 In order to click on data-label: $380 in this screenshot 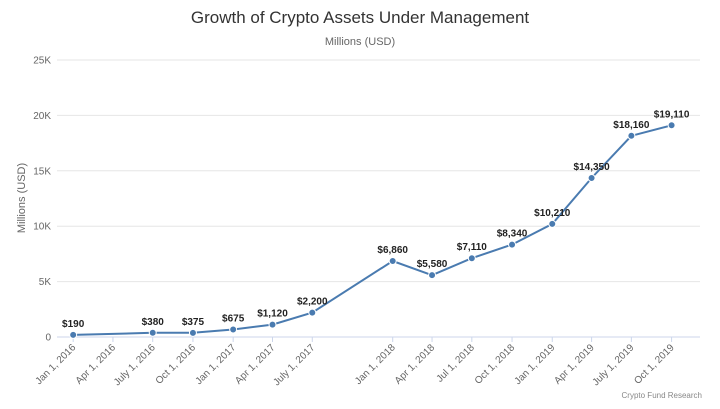, I will do `click(153, 322)`.